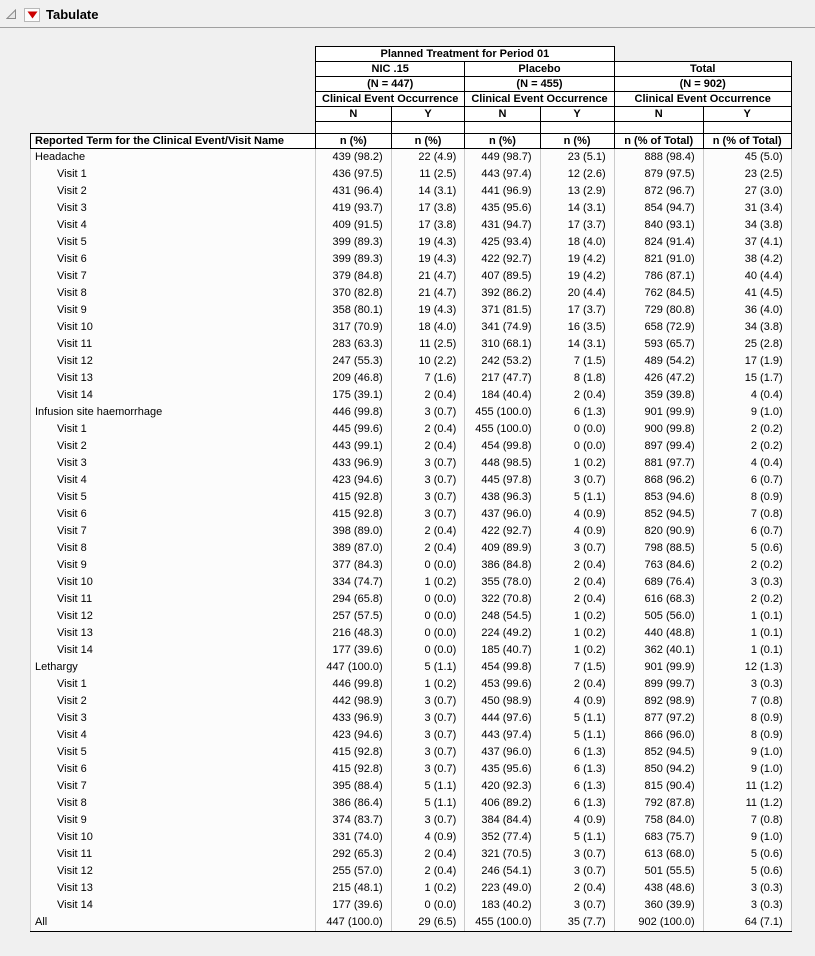  Describe the element at coordinates (502, 327) in the screenshot. I see `cell-placebo-n: 341 (74.9)` at that location.